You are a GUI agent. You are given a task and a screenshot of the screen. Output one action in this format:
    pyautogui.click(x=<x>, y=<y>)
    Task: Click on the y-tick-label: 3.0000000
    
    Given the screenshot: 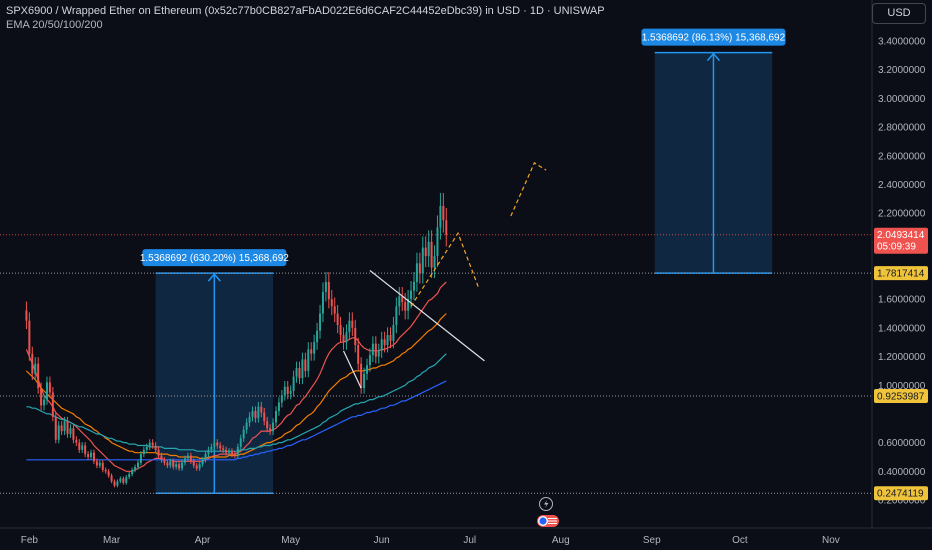 What is the action you would take?
    pyautogui.click(x=902, y=99)
    